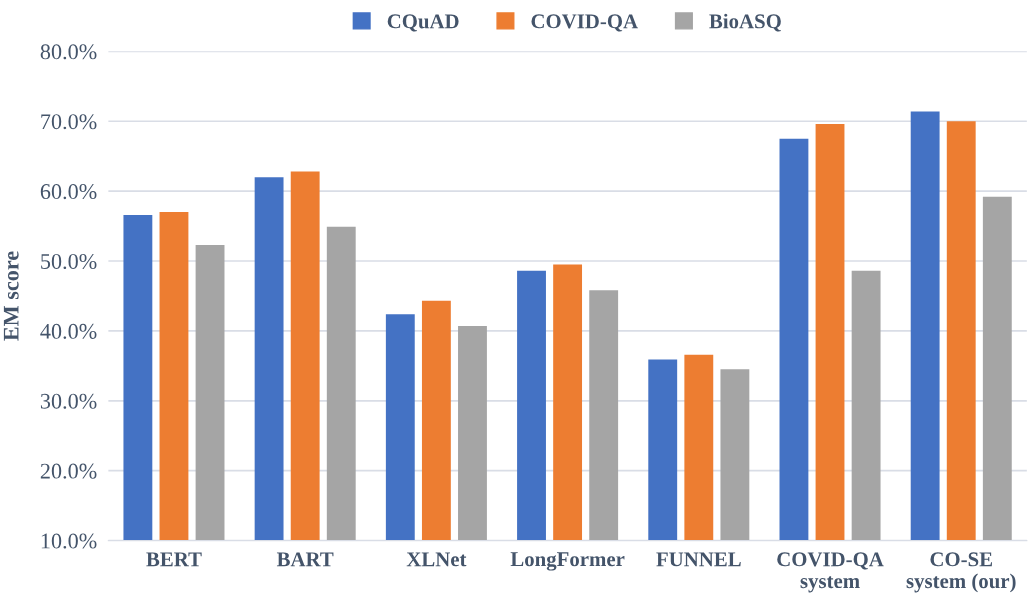 Image resolution: width=1032 pixels, height=604 pixels. Describe the element at coordinates (68, 192) in the screenshot. I see `y-tick-label: 60.0%` at that location.